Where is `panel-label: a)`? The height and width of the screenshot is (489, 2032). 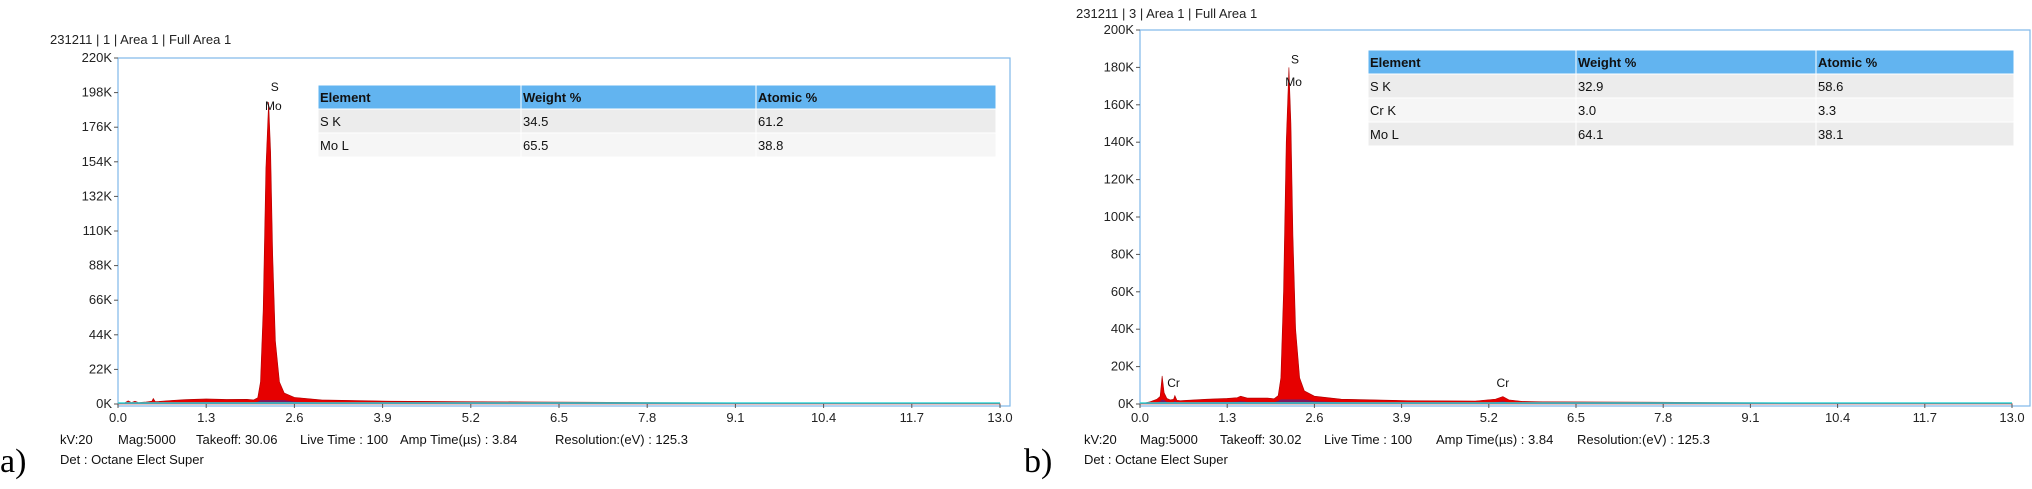 panel-label: a) is located at coordinates (13, 461).